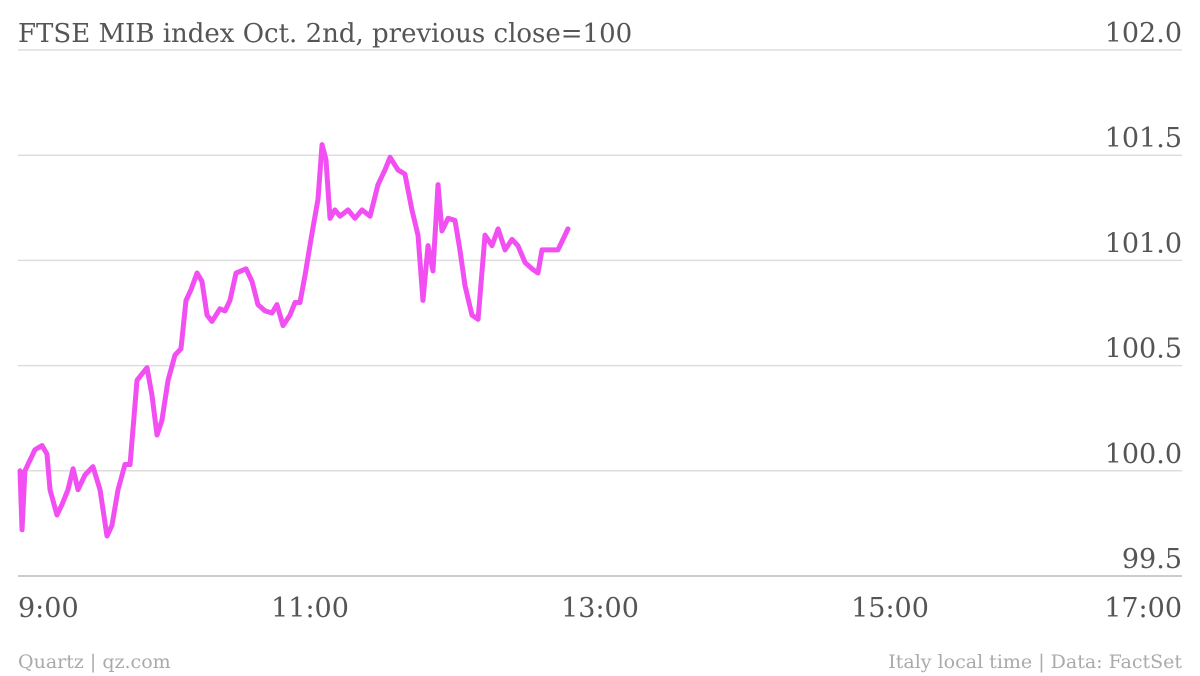  What do you see at coordinates (890, 608) in the screenshot?
I see `x-tick-label: 15:00` at bounding box center [890, 608].